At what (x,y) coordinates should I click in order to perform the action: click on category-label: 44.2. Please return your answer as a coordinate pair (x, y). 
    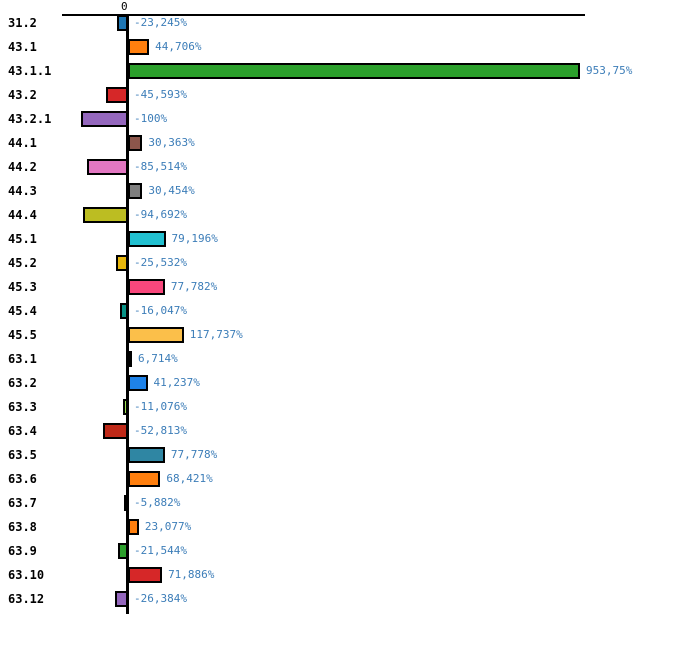
    Looking at the image, I should click on (22, 167).